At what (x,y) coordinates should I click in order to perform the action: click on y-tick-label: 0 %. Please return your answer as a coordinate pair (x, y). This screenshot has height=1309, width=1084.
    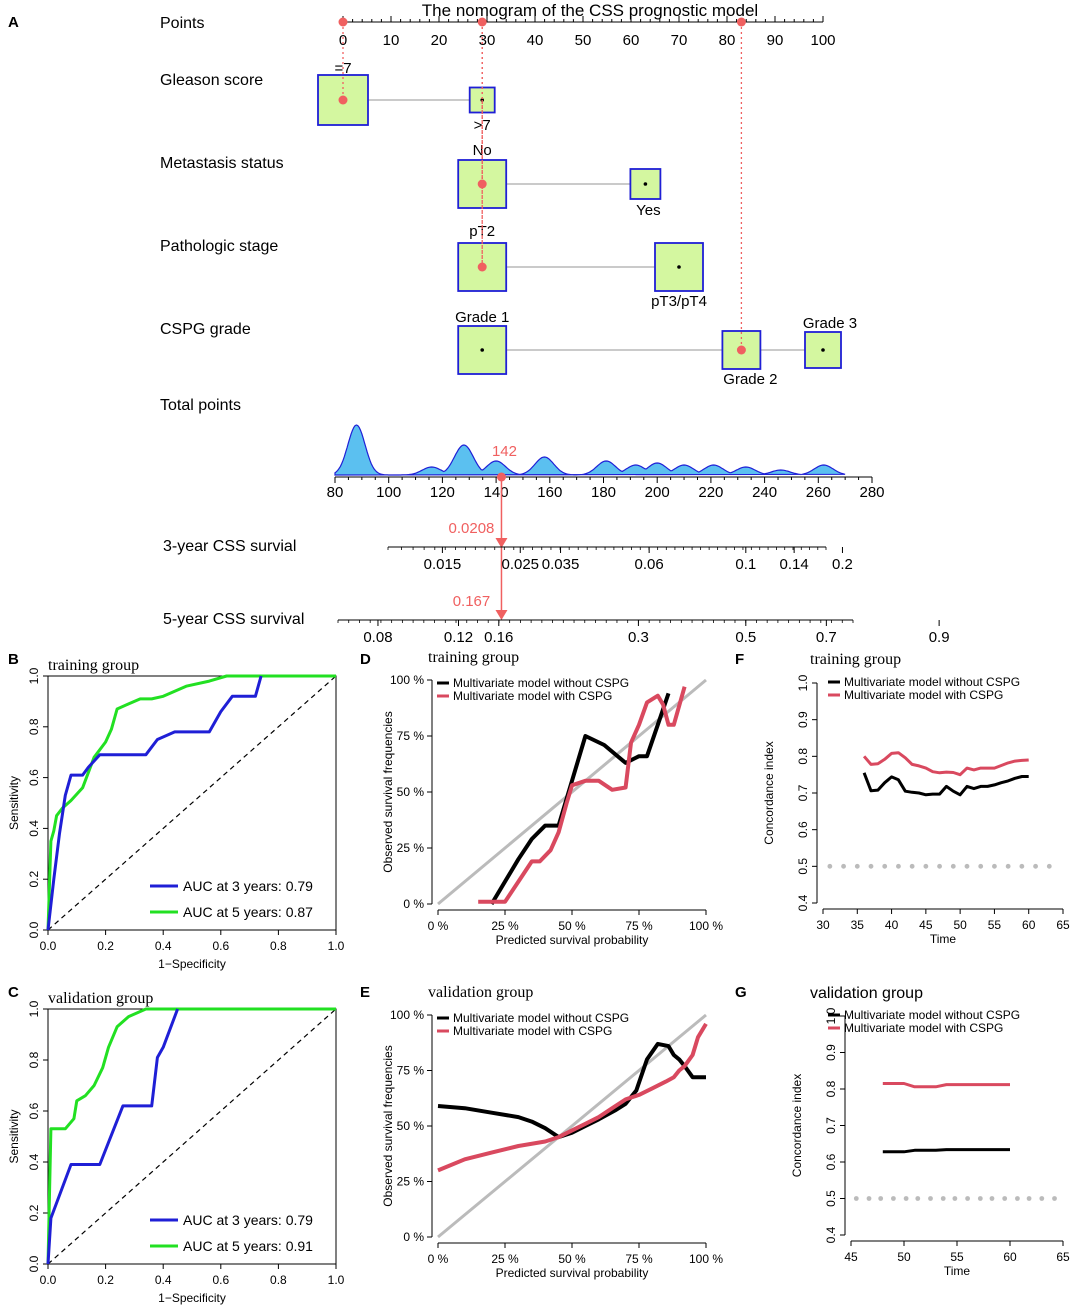
    Looking at the image, I should click on (413, 1237).